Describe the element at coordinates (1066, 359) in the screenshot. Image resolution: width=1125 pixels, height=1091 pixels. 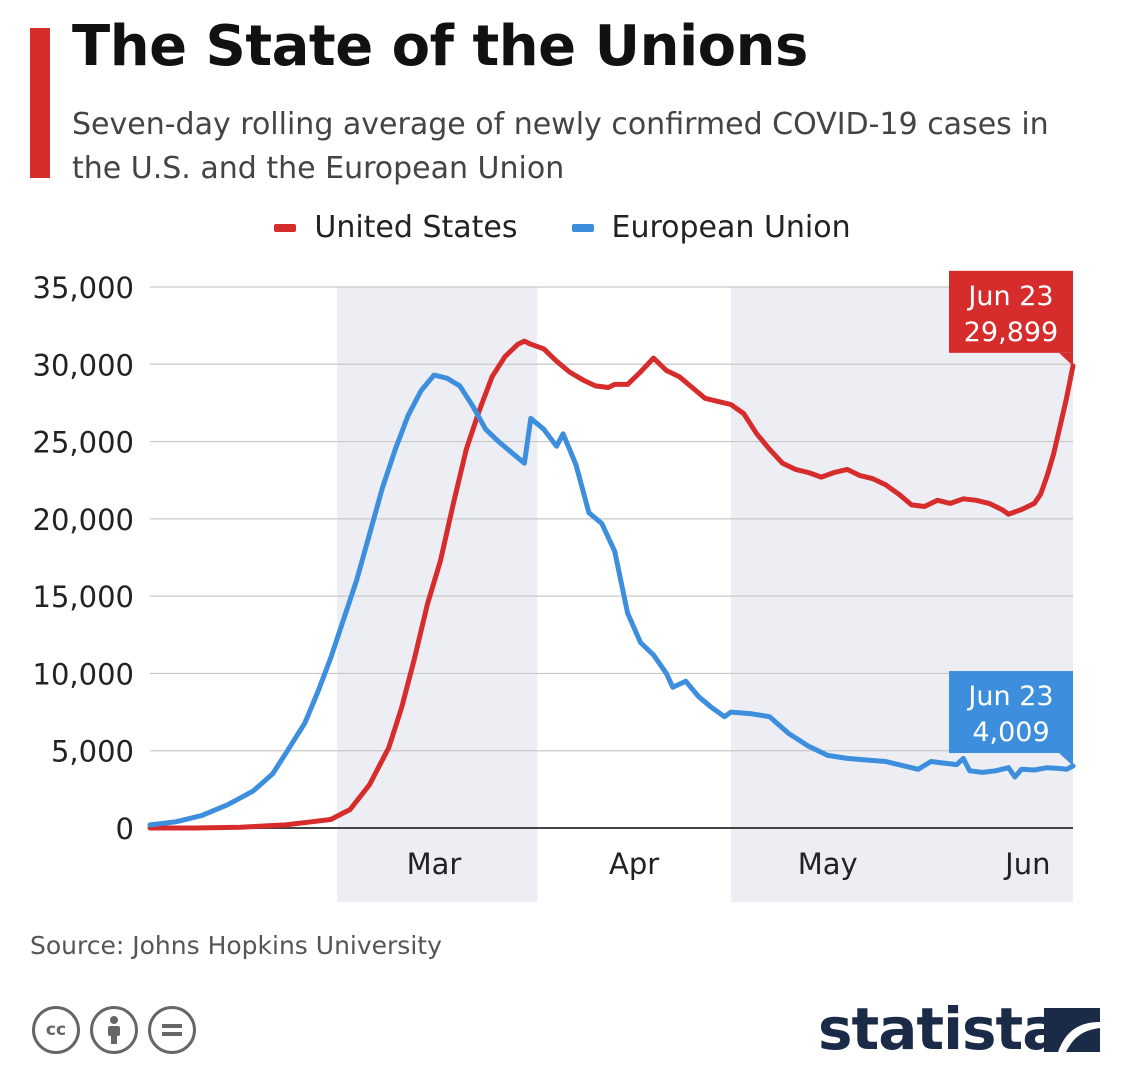
I see `end-label-pointer-us` at that location.